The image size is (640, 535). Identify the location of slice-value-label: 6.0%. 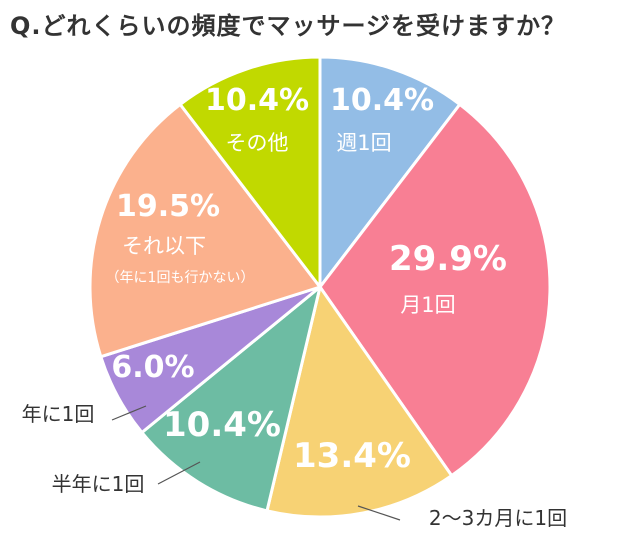
(152, 367).